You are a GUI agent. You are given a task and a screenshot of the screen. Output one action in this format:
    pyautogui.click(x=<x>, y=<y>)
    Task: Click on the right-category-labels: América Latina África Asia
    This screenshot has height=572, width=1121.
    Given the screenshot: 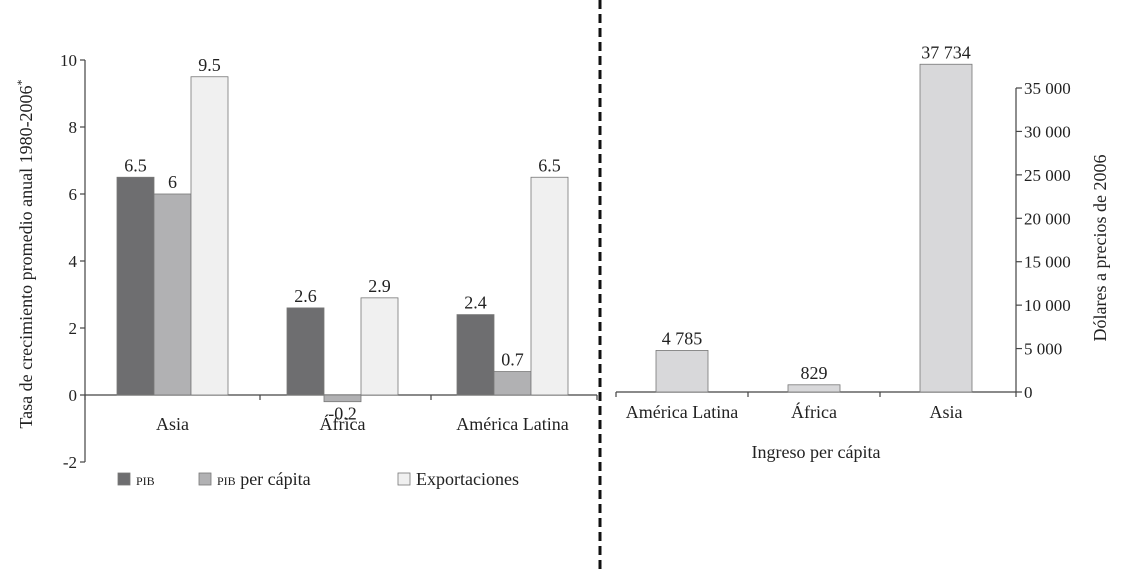 What is the action you would take?
    pyautogui.click(x=794, y=411)
    